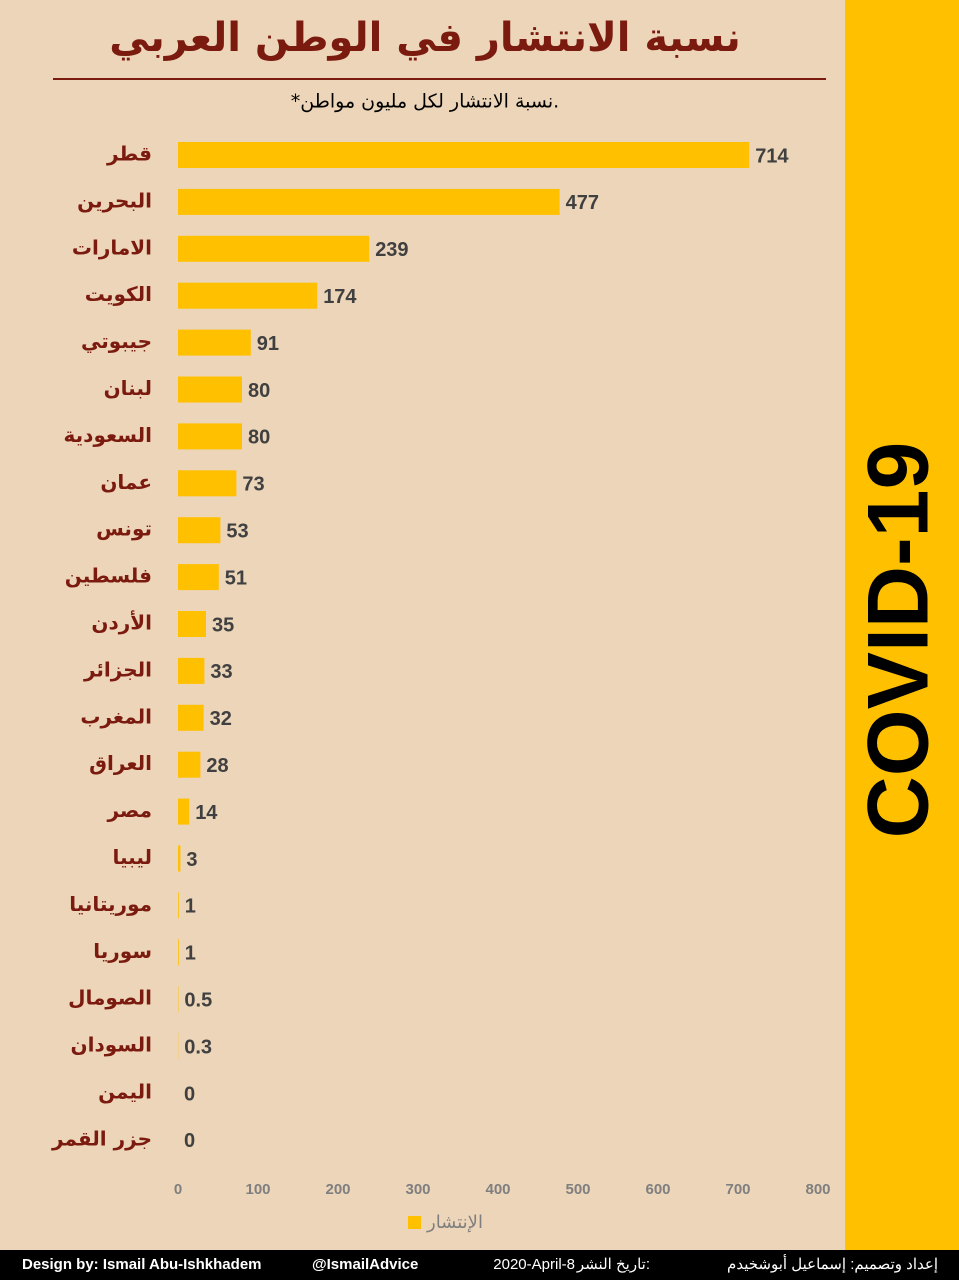  Describe the element at coordinates (737, 1189) in the screenshot. I see `x-tick-label: 700` at that location.